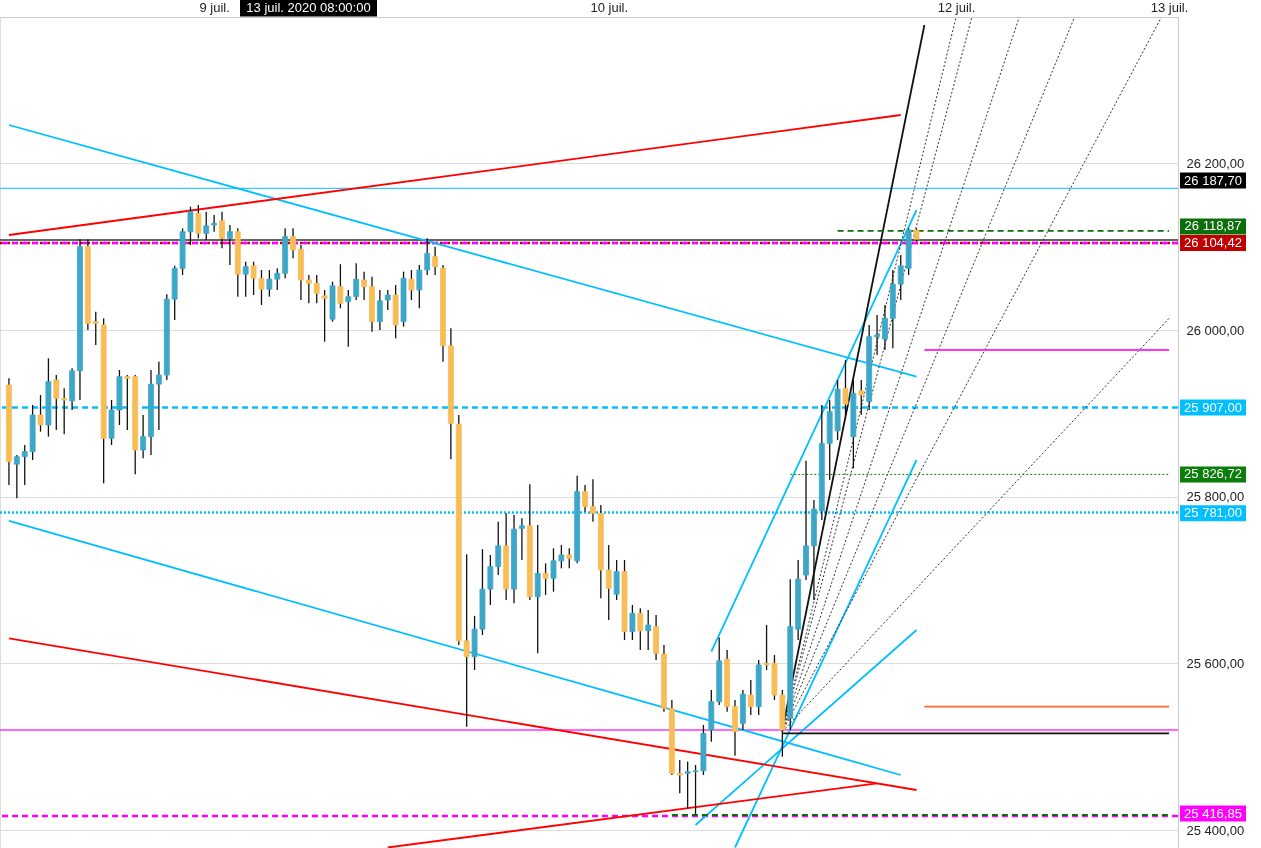 Image resolution: width=1261 pixels, height=848 pixels. Describe the element at coordinates (308, 7) in the screenshot. I see `text: 13 juil. 2020 08:00:00` at that location.